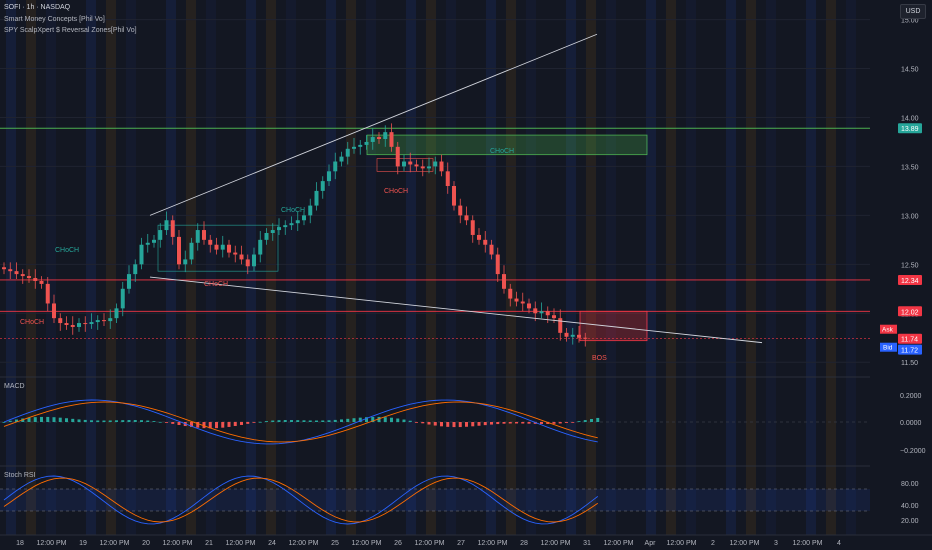  Describe the element at coordinates (911, 396) in the screenshot. I see `macd-tick-label: 0.2000` at that location.